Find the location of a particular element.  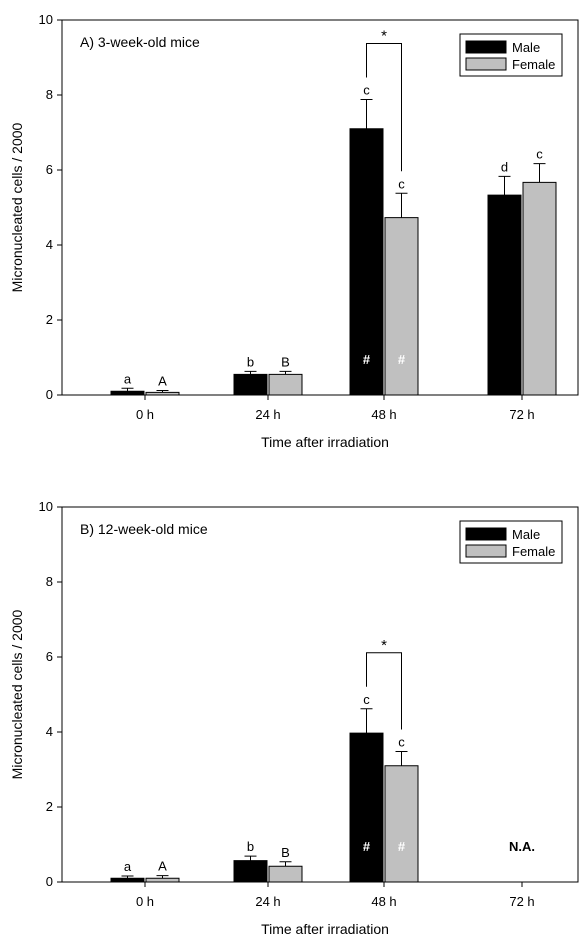

panel-title: B) 12-week-old mice is located at coordinates (144, 529).